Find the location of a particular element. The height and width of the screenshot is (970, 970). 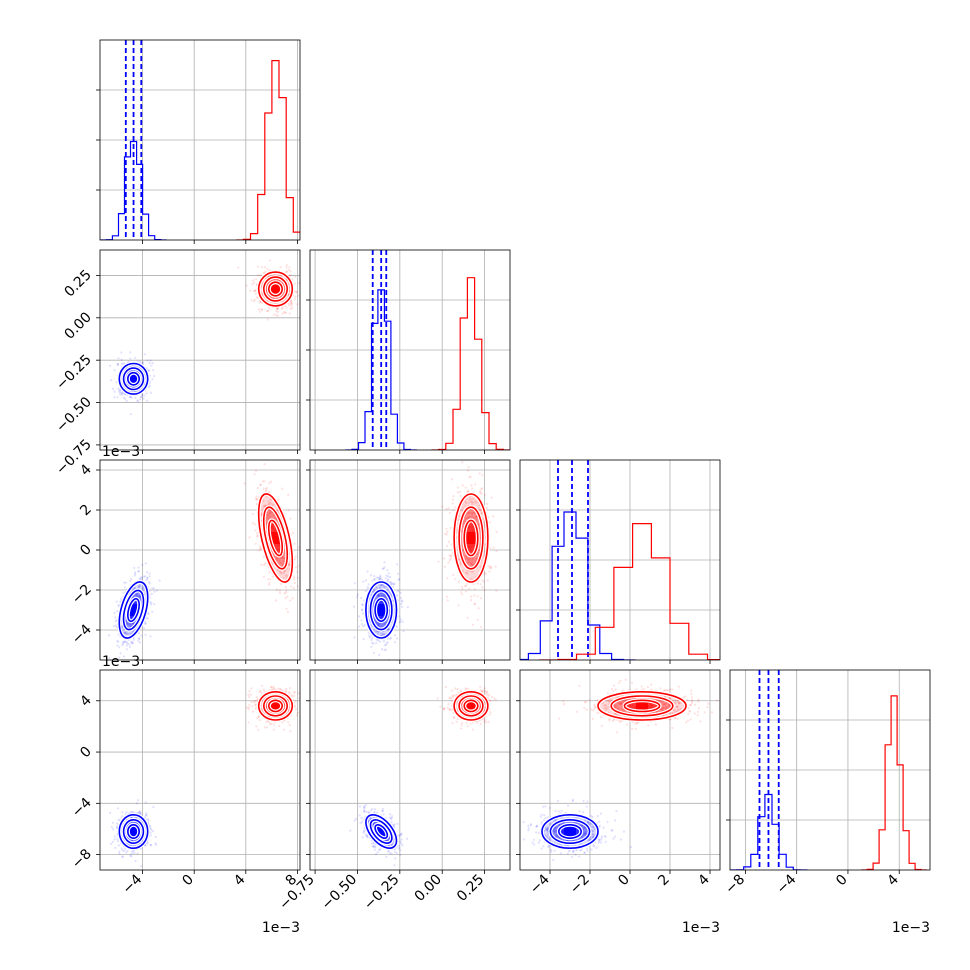

y-tick-label: −2 is located at coordinates (82, 595).